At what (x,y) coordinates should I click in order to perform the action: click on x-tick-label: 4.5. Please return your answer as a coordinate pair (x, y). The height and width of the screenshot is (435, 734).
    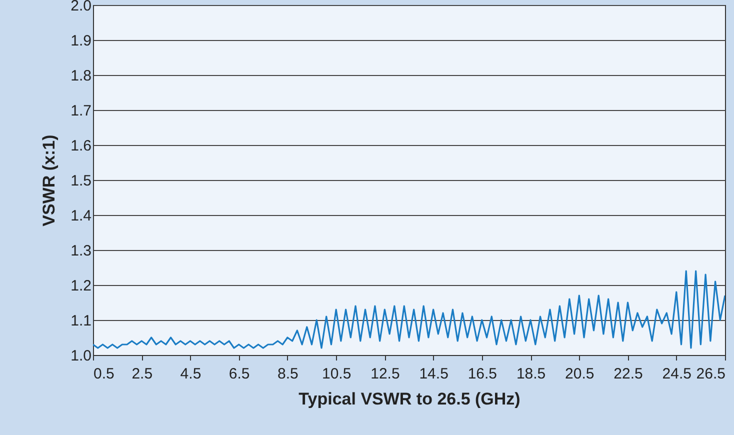
    Looking at the image, I should click on (191, 374).